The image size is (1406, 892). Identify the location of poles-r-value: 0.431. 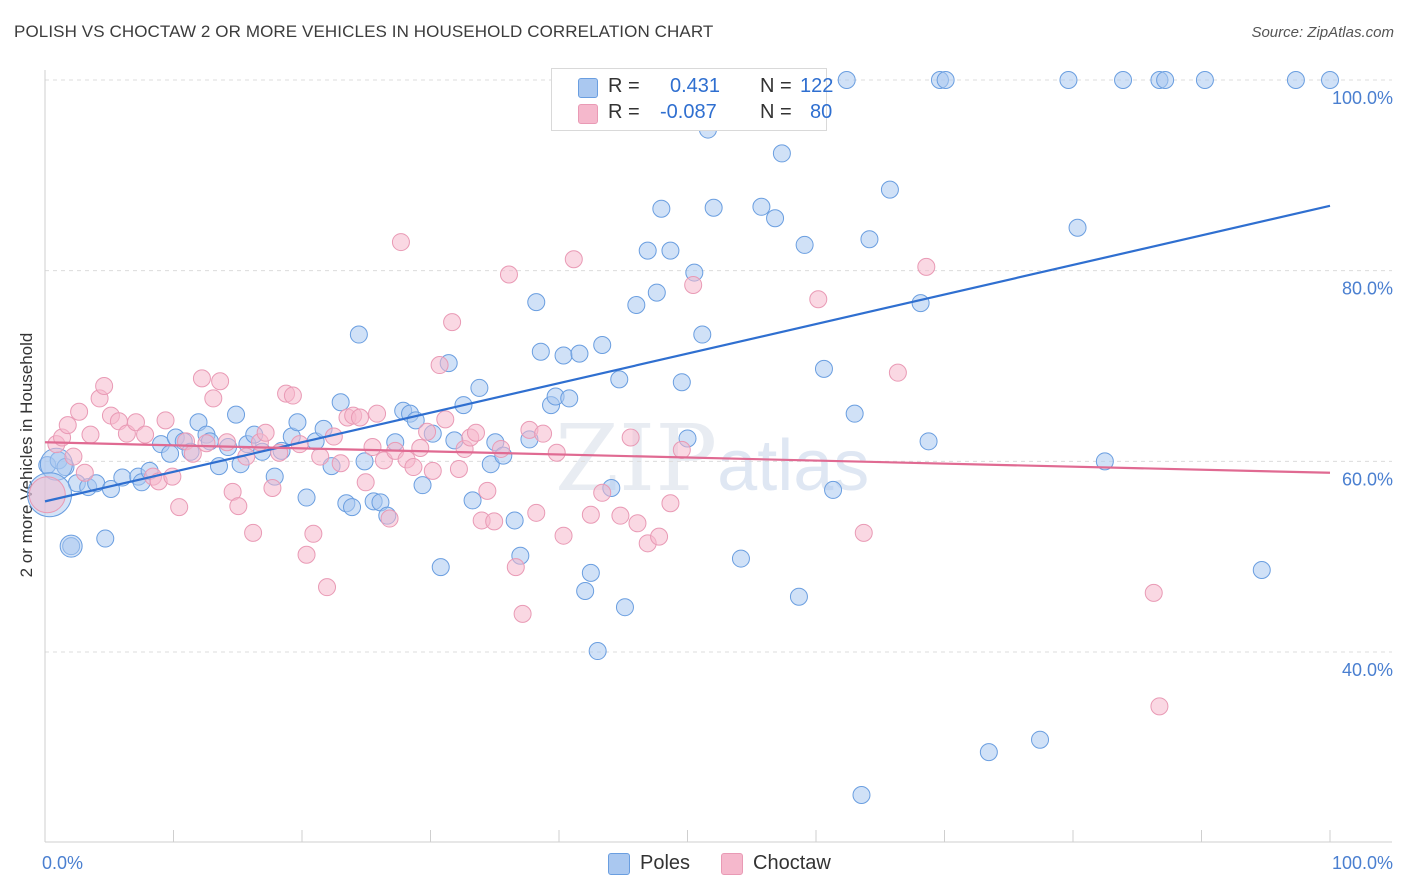
(695, 86).